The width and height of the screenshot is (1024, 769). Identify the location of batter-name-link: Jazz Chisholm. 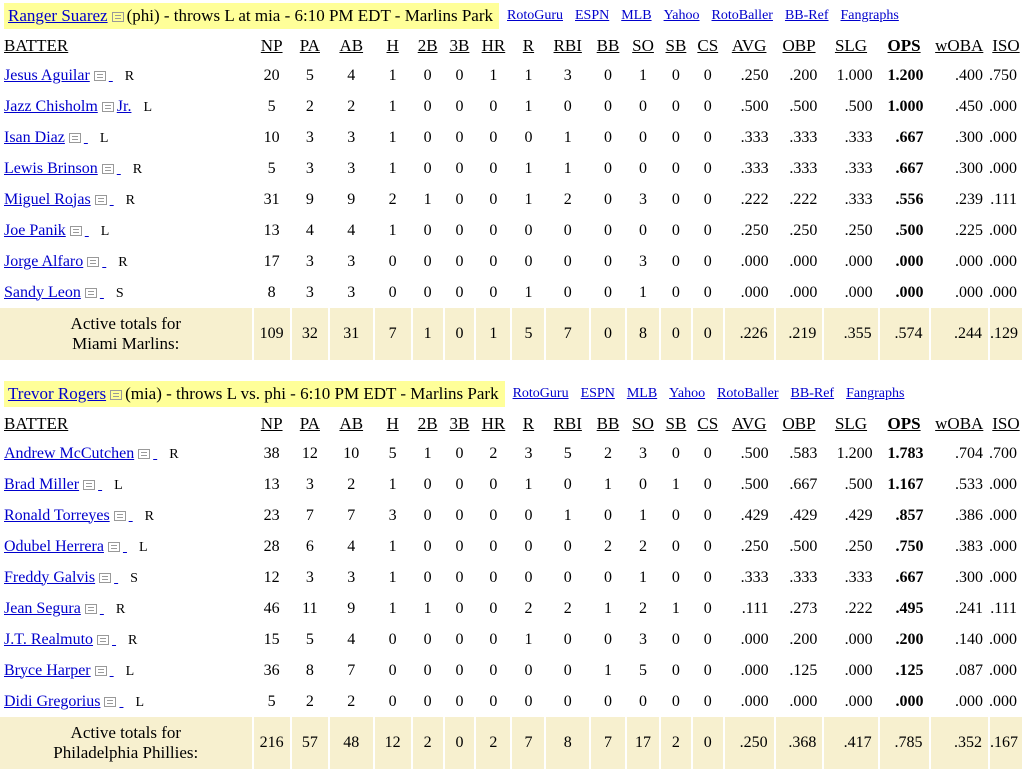
(51, 106).